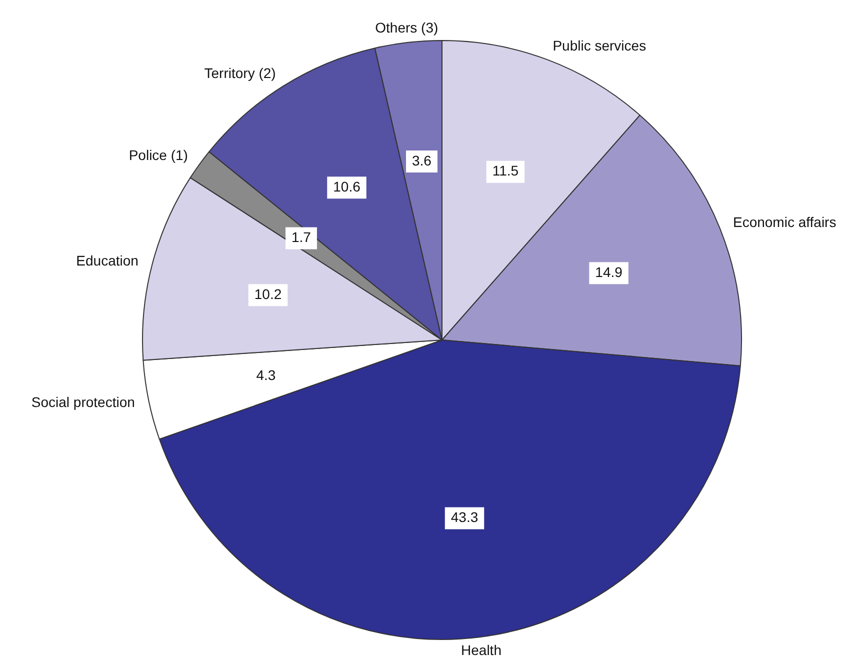  What do you see at coordinates (83, 402) in the screenshot?
I see `slice-label: Social protection` at bounding box center [83, 402].